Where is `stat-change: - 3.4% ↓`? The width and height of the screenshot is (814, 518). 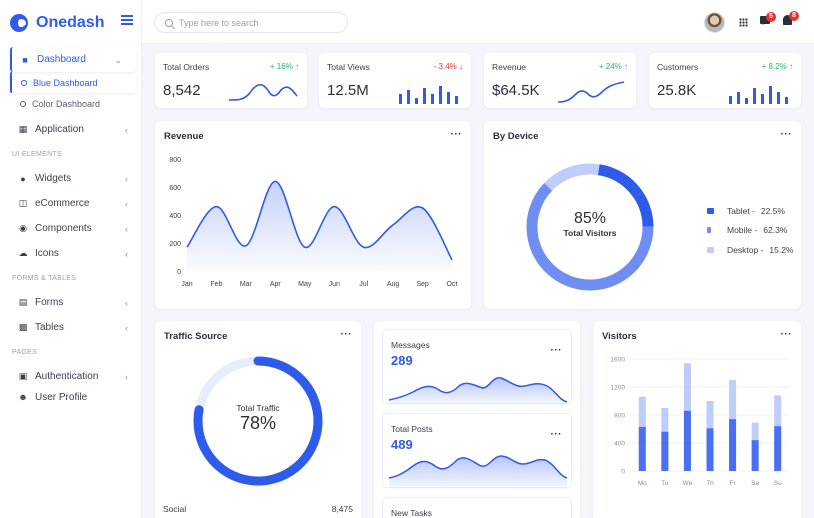
stat-change: - 3.4% ↓ is located at coordinates (448, 66).